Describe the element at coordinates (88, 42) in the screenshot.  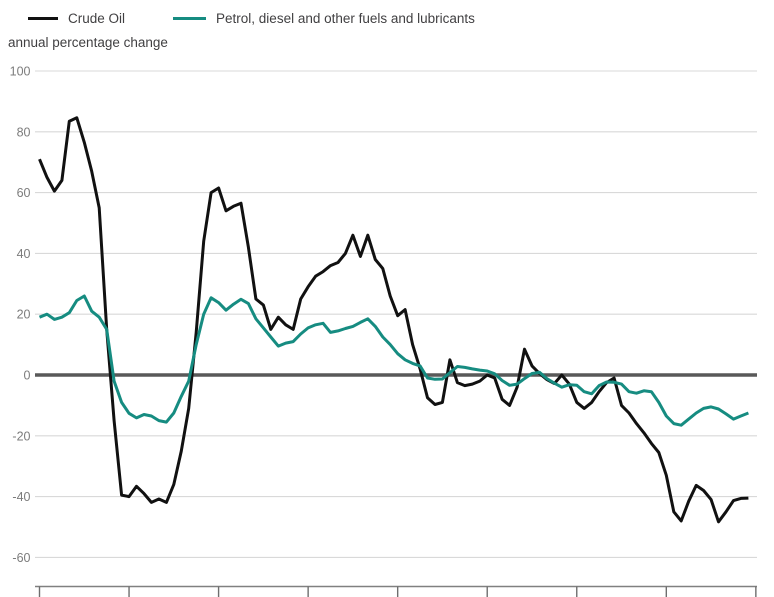
I see `chart-subtitle: annual percentage change` at that location.